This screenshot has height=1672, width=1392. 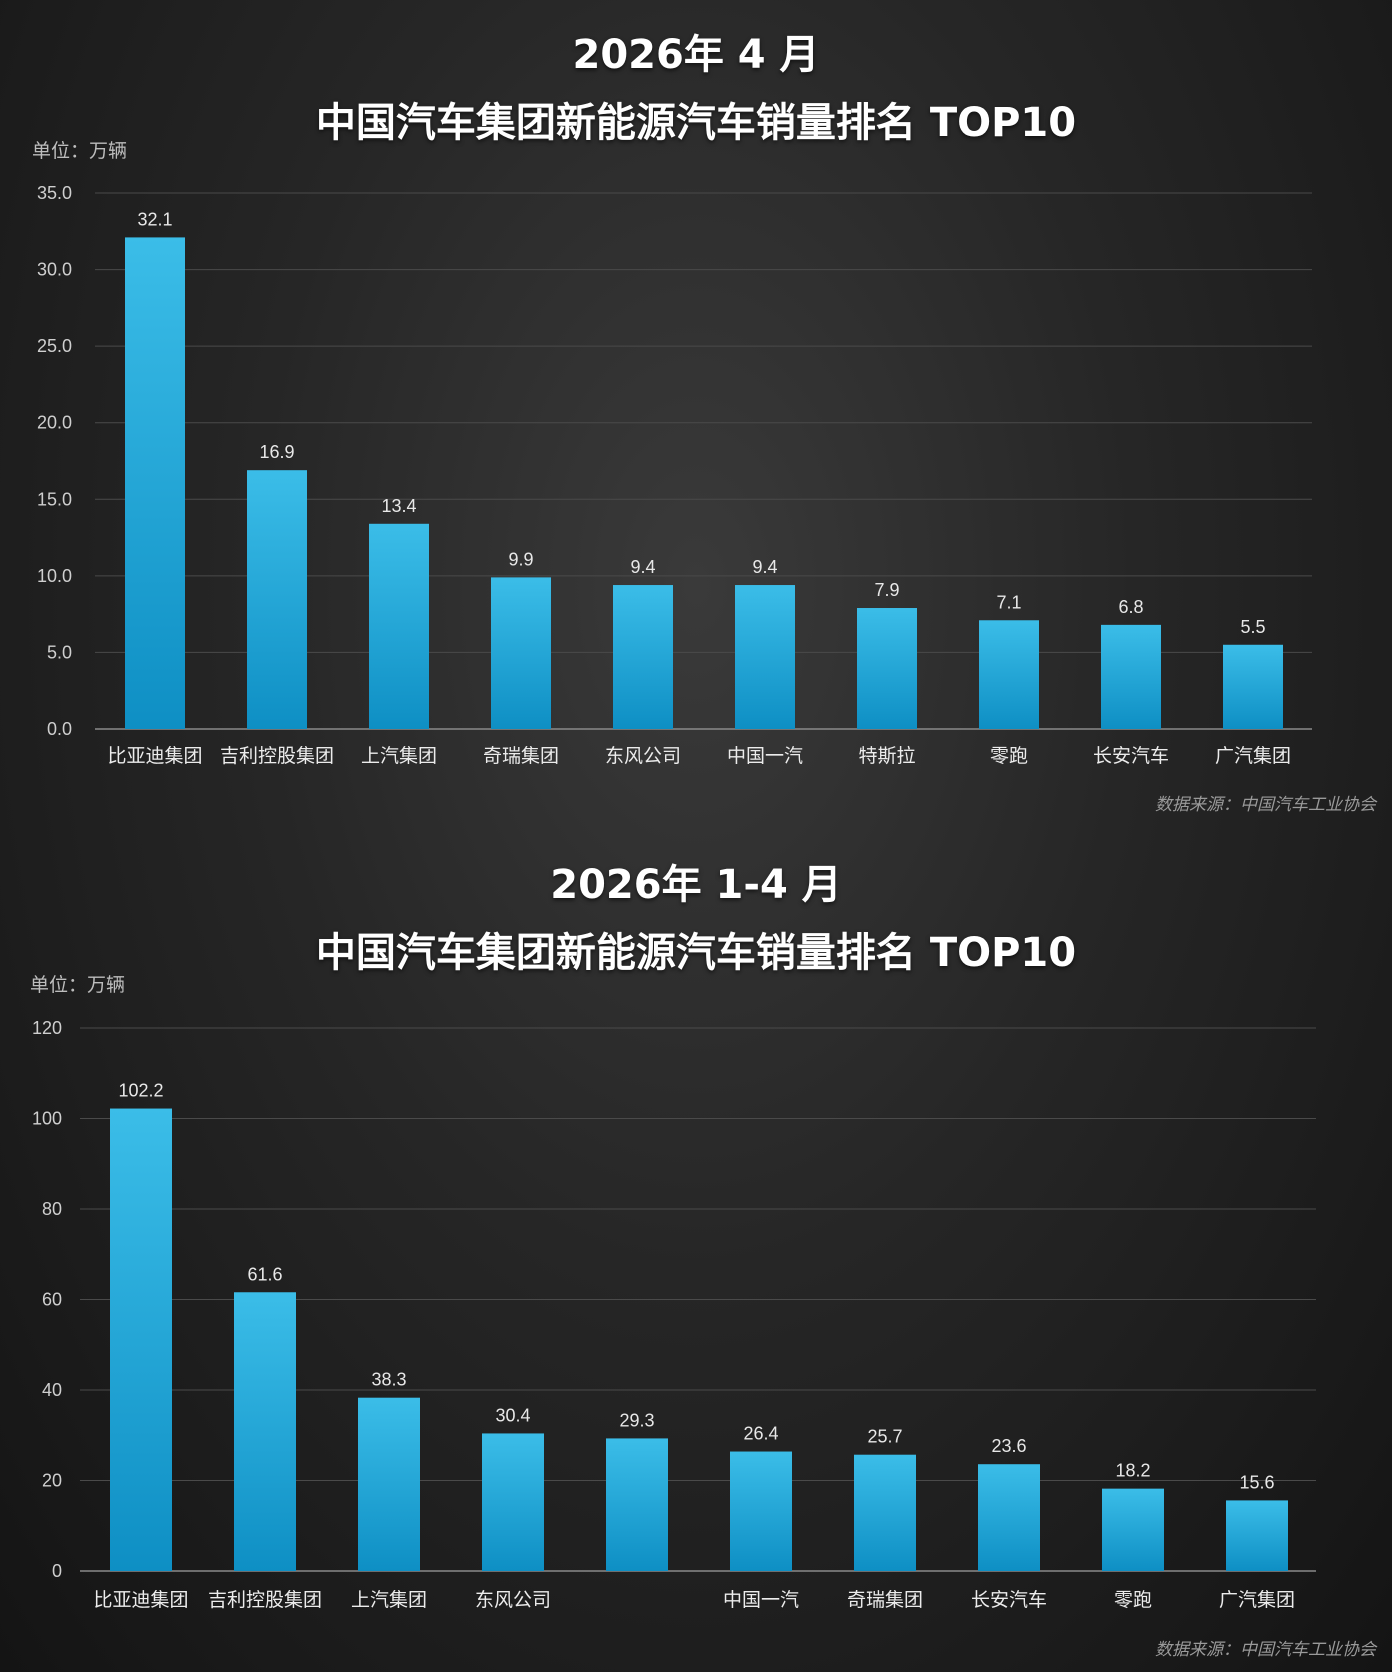 I want to click on y-tick-label: 30.0, so click(x=54, y=270).